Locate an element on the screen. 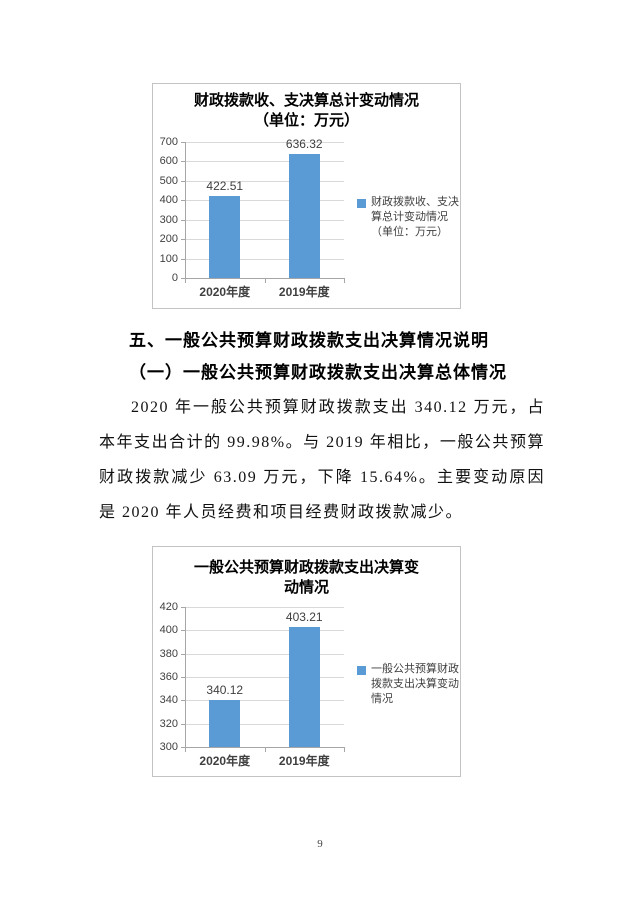 This screenshot has height=906, width=640. legend-line: 拨款支出决算变动 is located at coordinates (415, 684).